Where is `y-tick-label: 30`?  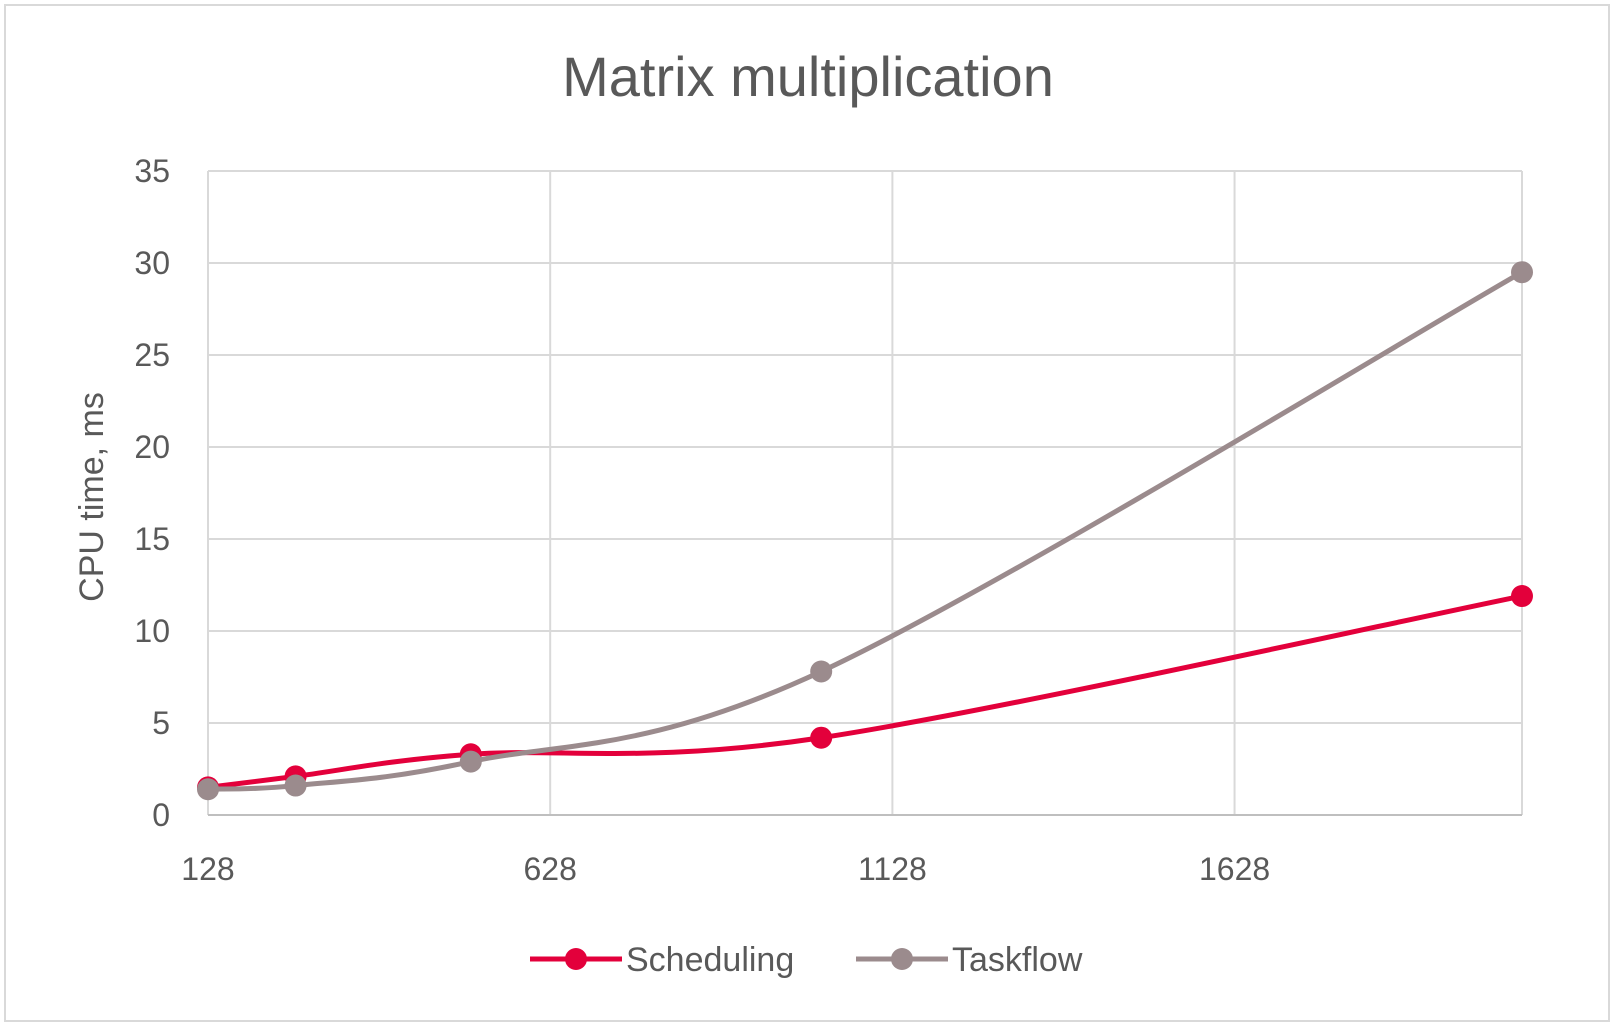
y-tick-label: 30 is located at coordinates (152, 263).